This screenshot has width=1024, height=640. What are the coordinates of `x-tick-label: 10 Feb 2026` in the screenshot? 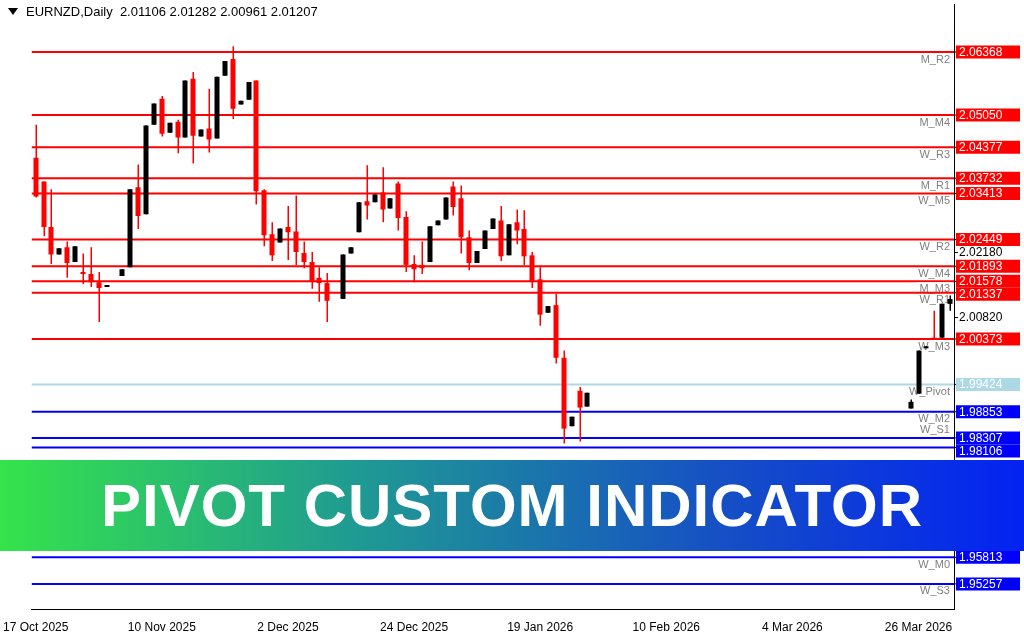 It's located at (666, 627).